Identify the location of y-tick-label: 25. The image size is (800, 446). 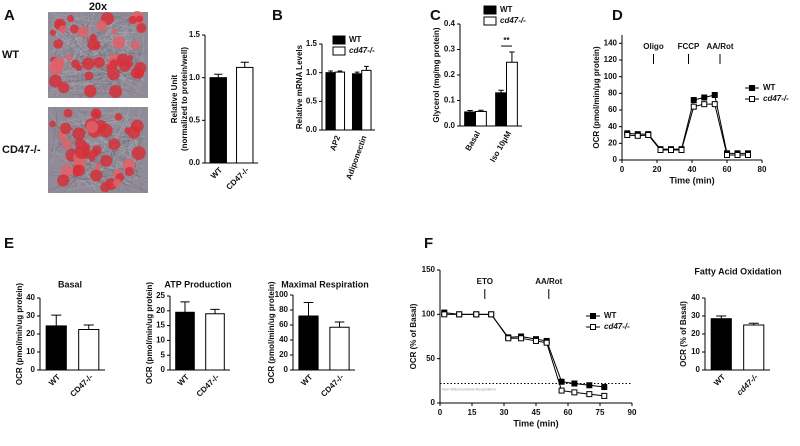
(160, 295).